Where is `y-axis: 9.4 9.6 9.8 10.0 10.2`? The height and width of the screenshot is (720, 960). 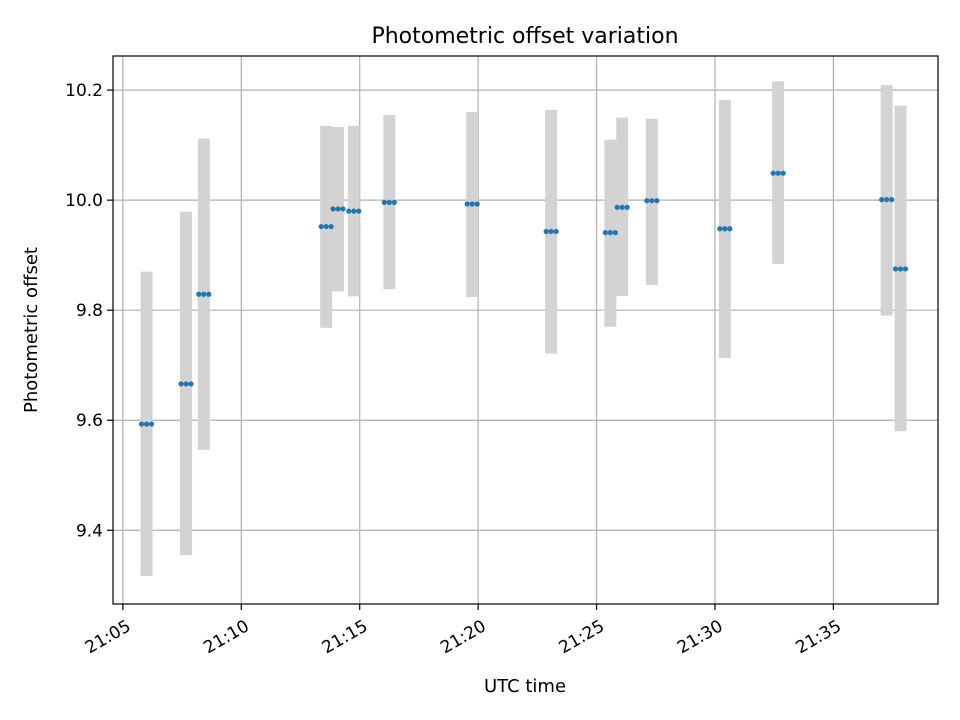 y-axis: 9.4 9.6 9.8 10.0 10.2 is located at coordinates (89, 311).